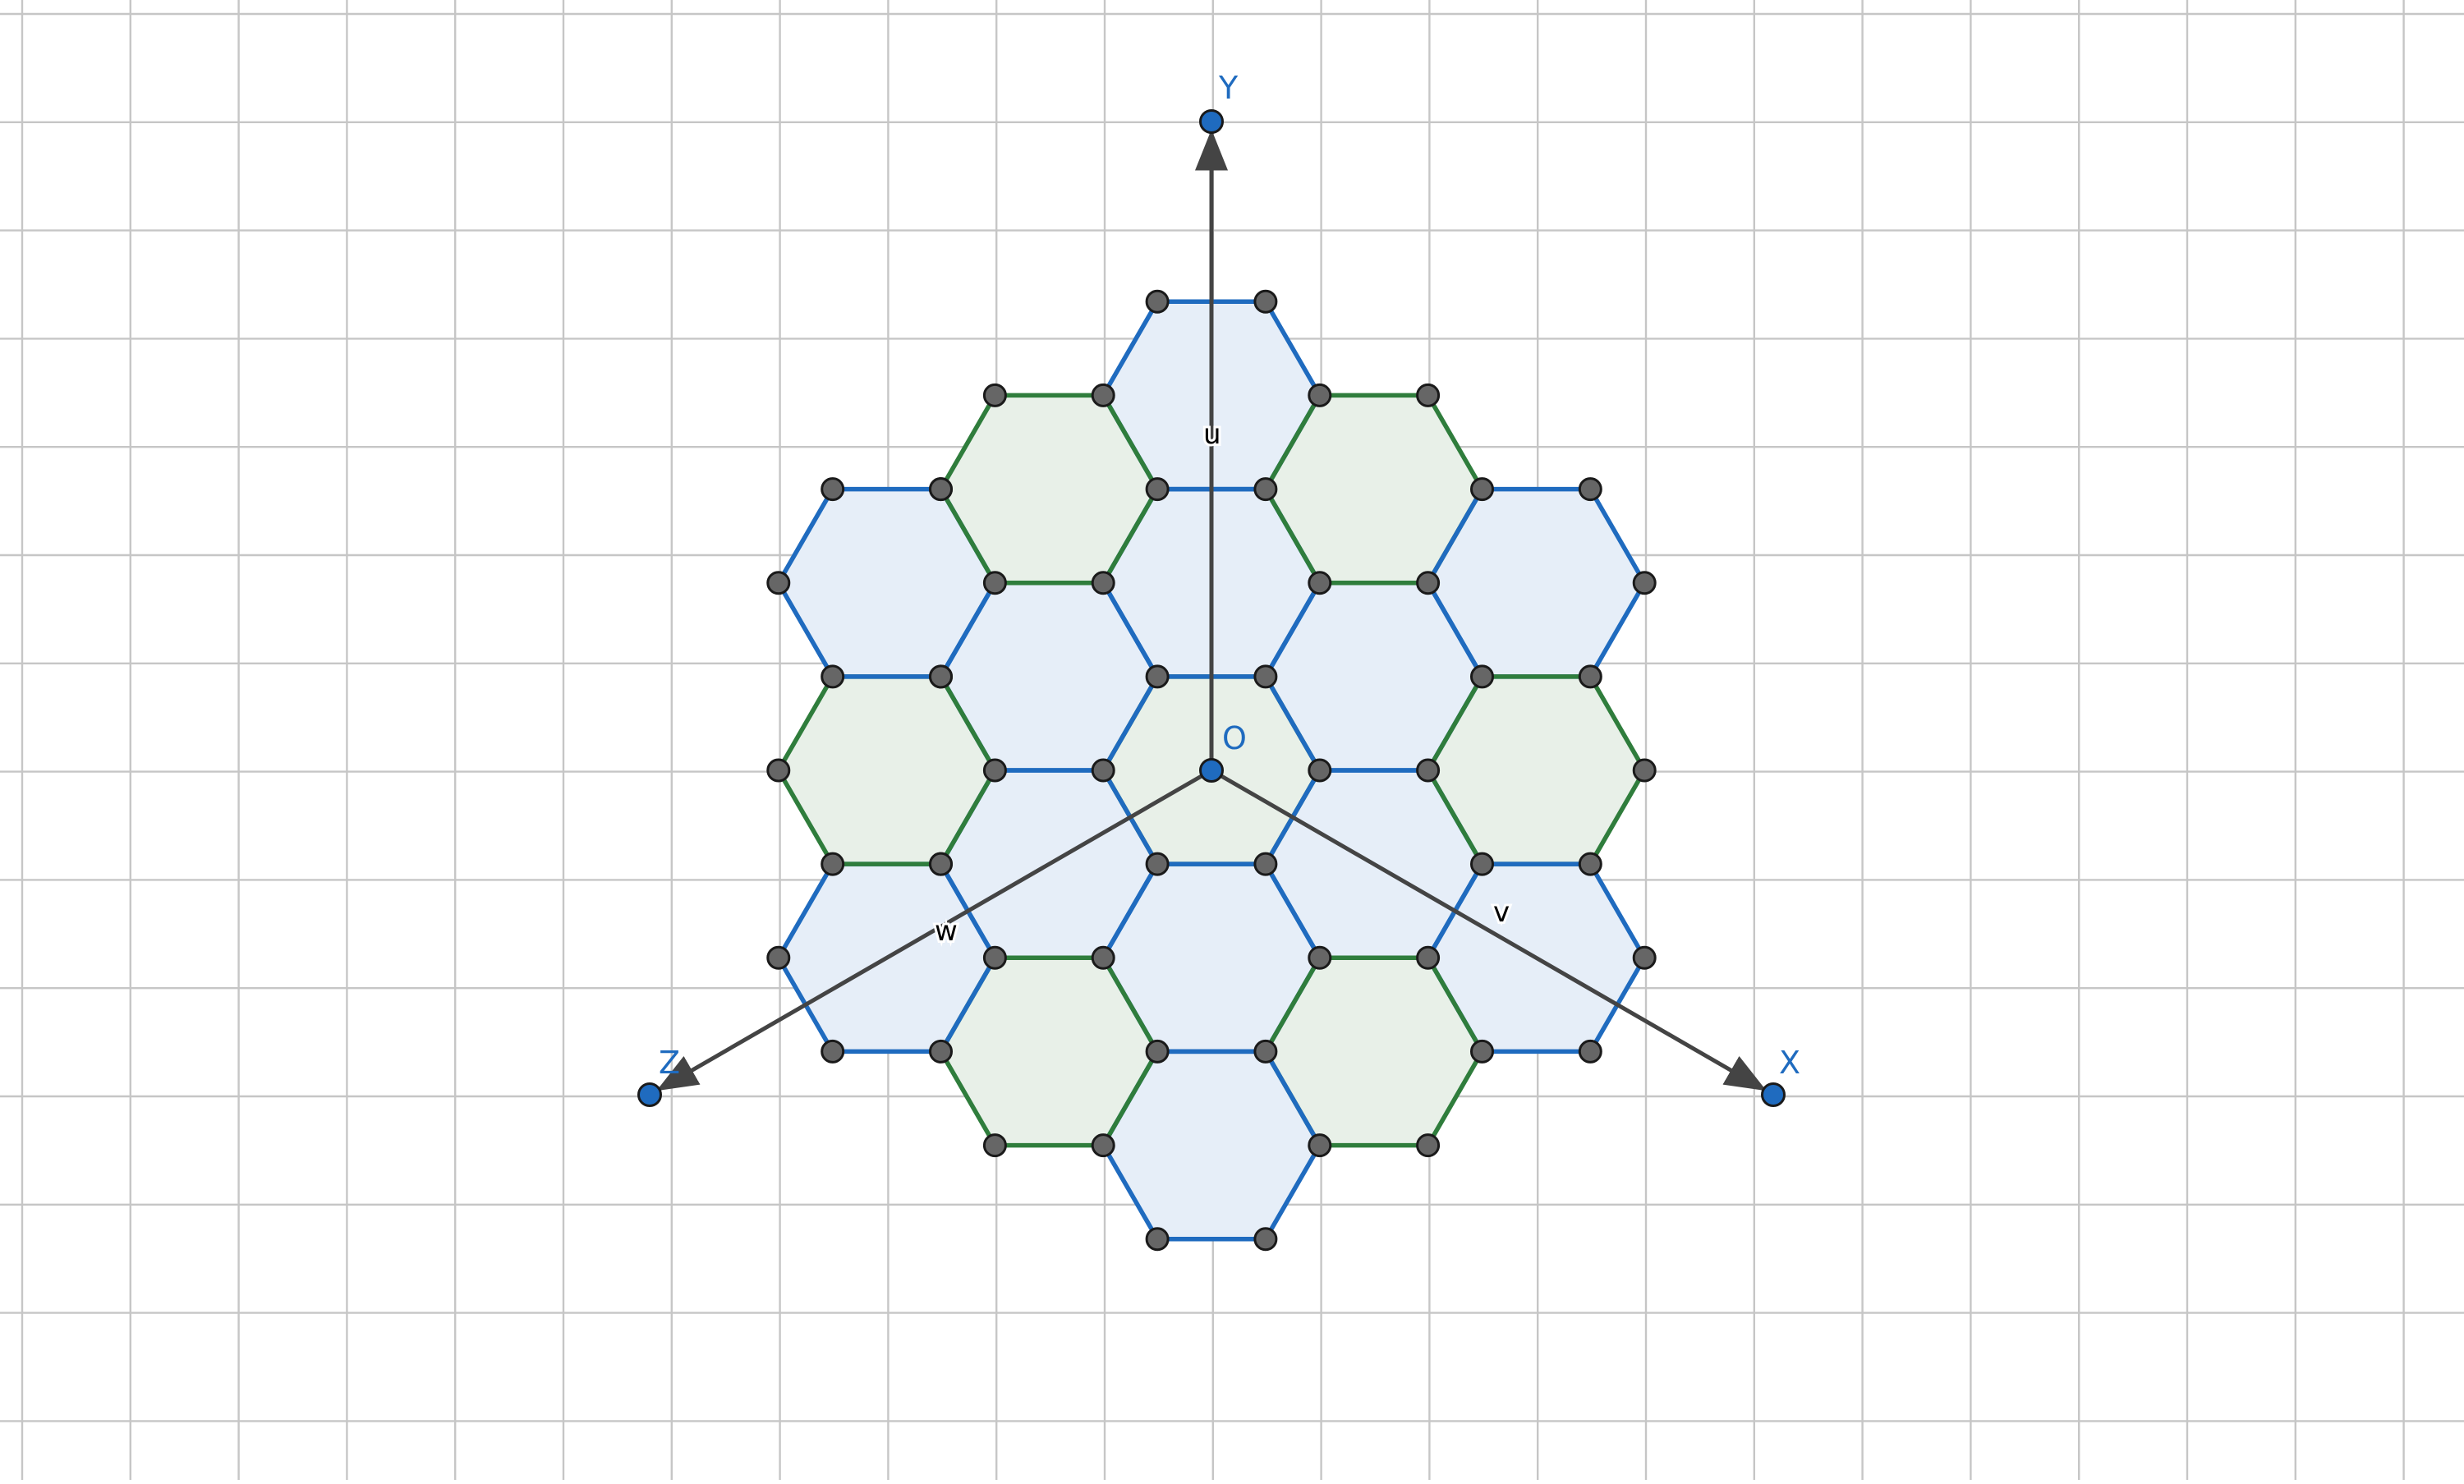  I want to click on vector-label-u: u, so click(1212, 435).